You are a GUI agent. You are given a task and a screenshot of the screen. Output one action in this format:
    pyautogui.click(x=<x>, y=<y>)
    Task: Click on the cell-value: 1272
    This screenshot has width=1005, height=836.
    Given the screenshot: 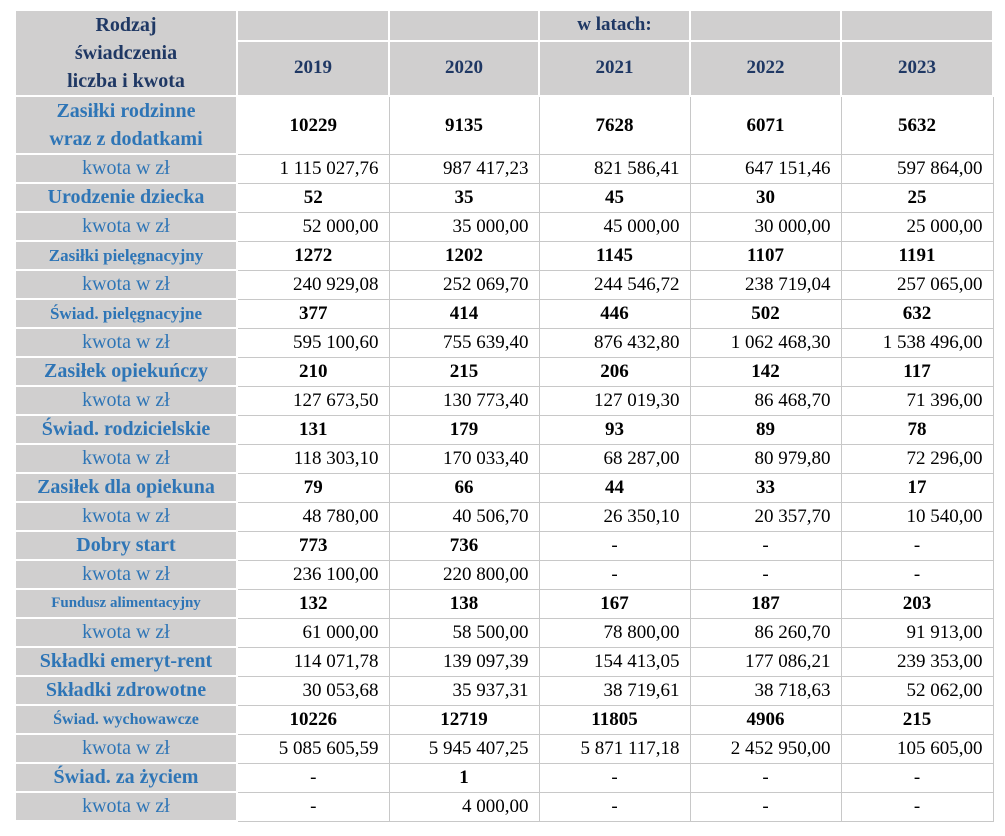 What is the action you would take?
    pyautogui.click(x=313, y=255)
    